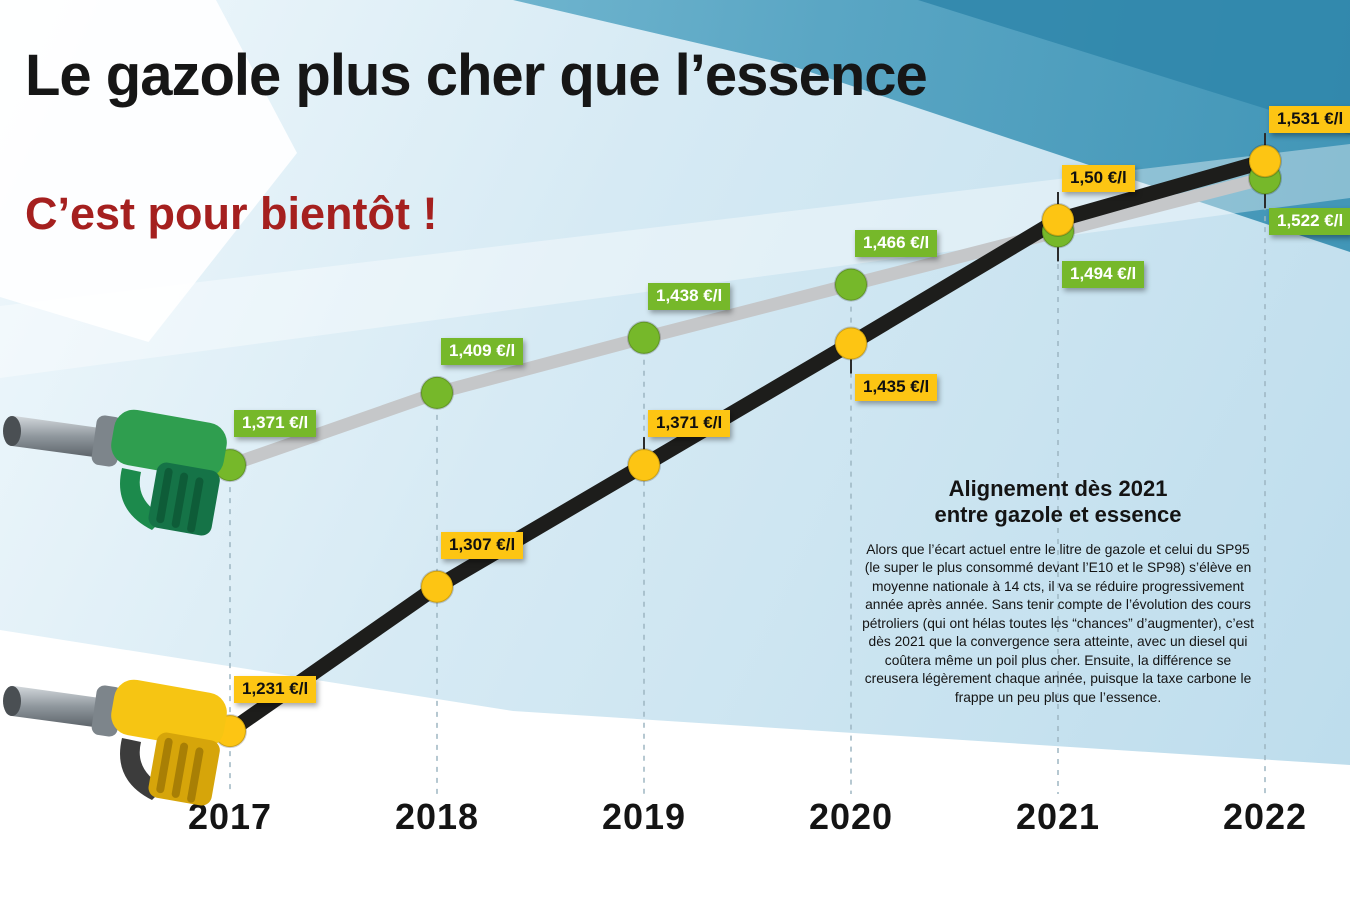  I want to click on page-subtitle: C’est pour bientôt !, so click(231, 213).